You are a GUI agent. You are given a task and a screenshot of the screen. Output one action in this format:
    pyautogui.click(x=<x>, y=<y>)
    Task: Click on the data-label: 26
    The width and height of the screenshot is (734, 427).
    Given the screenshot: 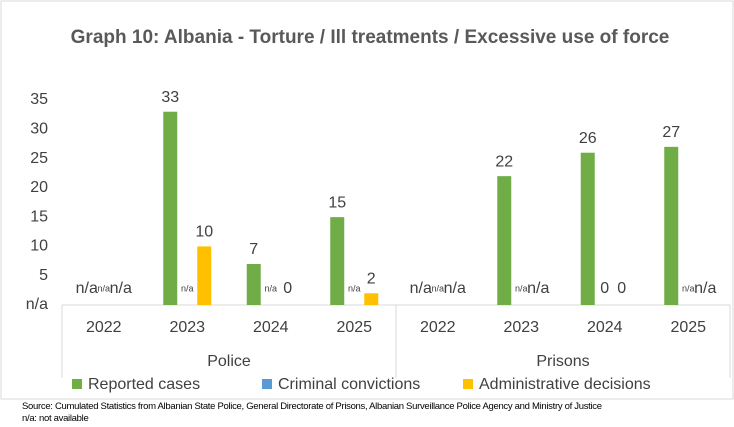 What is the action you would take?
    pyautogui.click(x=588, y=138)
    